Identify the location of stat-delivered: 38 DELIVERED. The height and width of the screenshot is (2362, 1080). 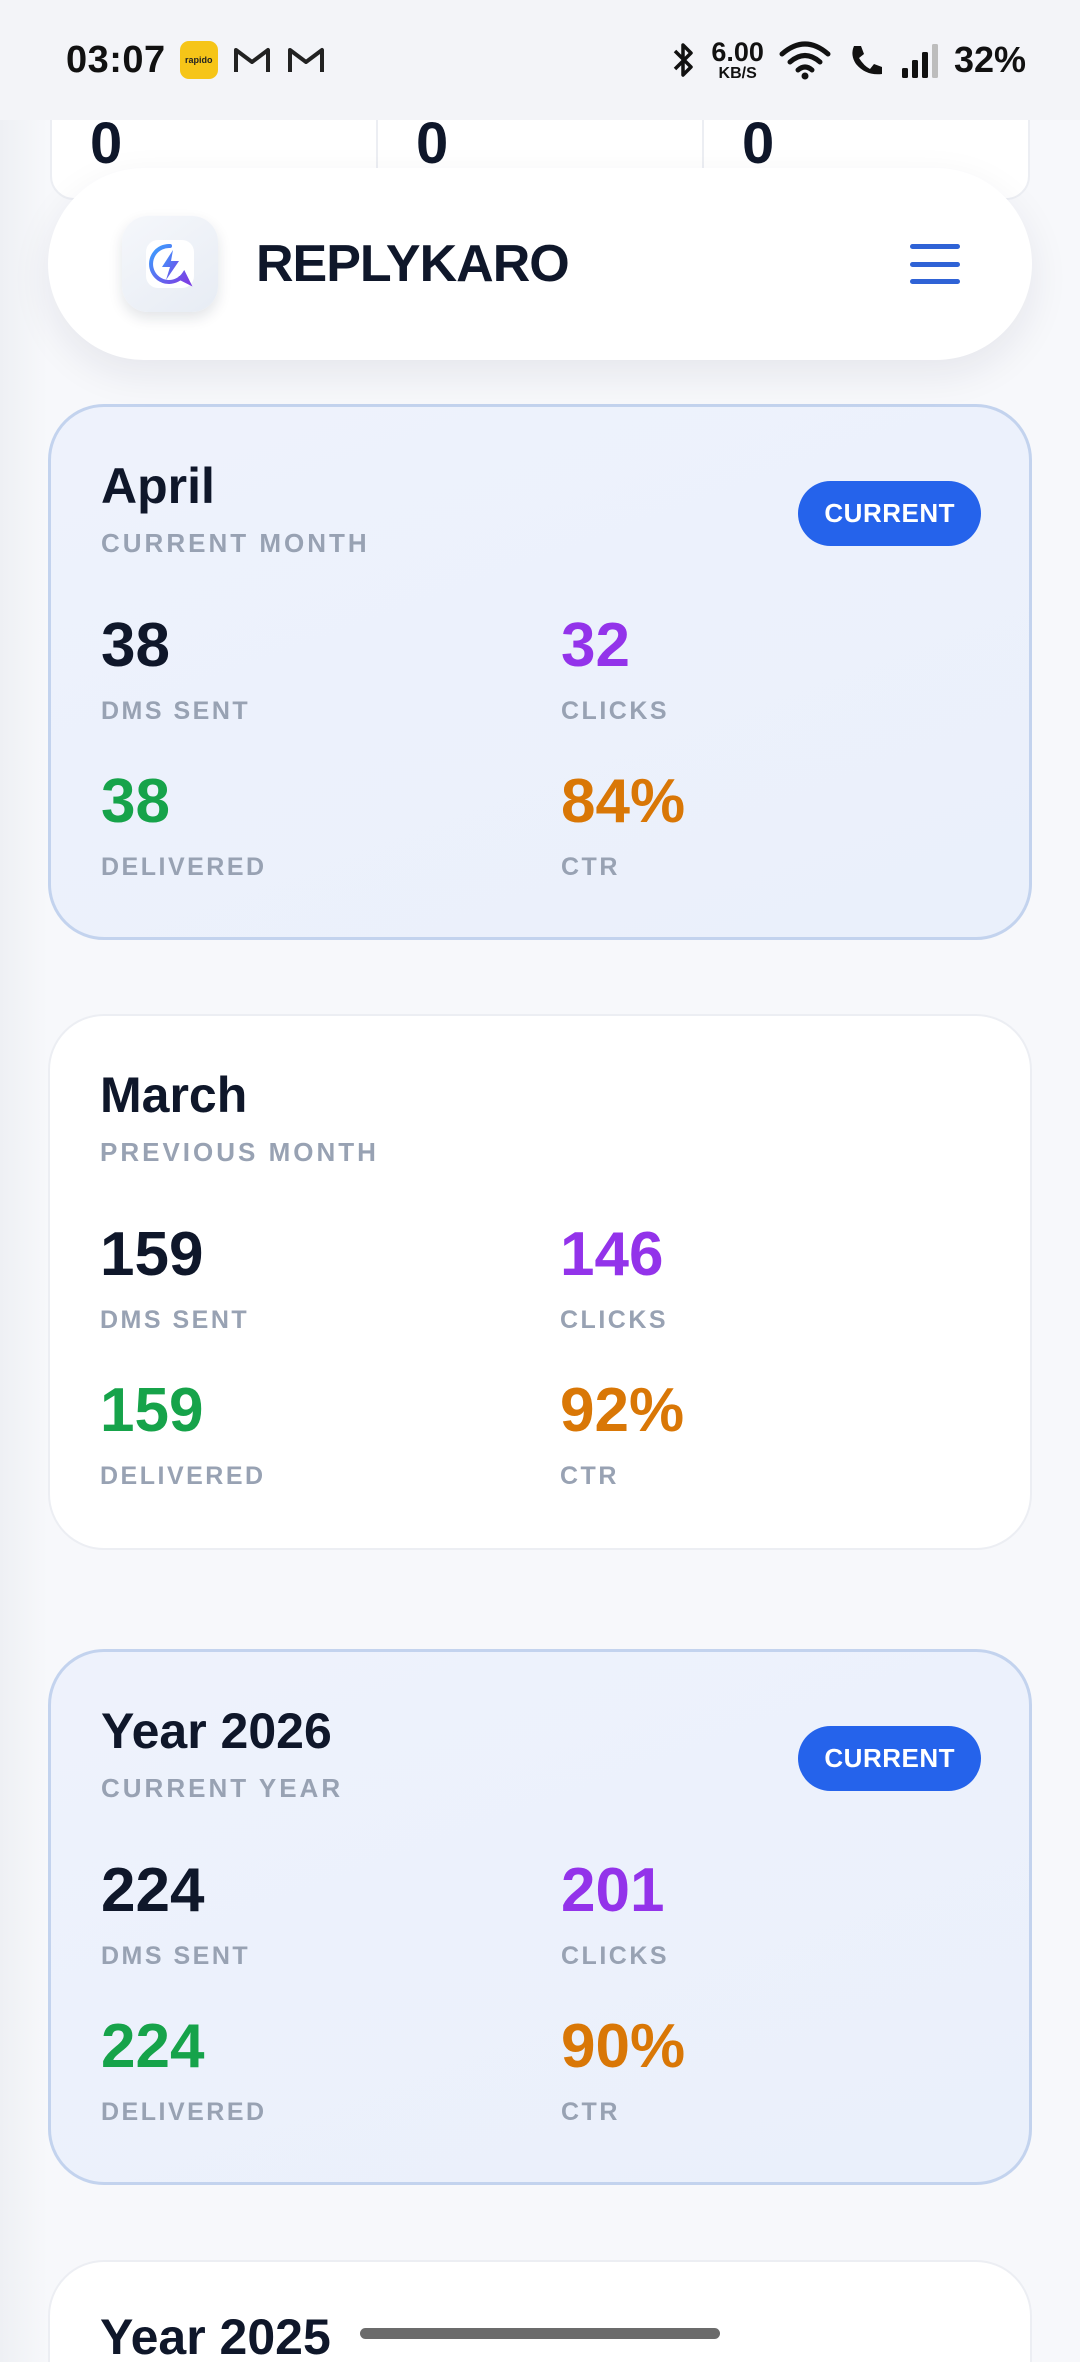
(291, 826).